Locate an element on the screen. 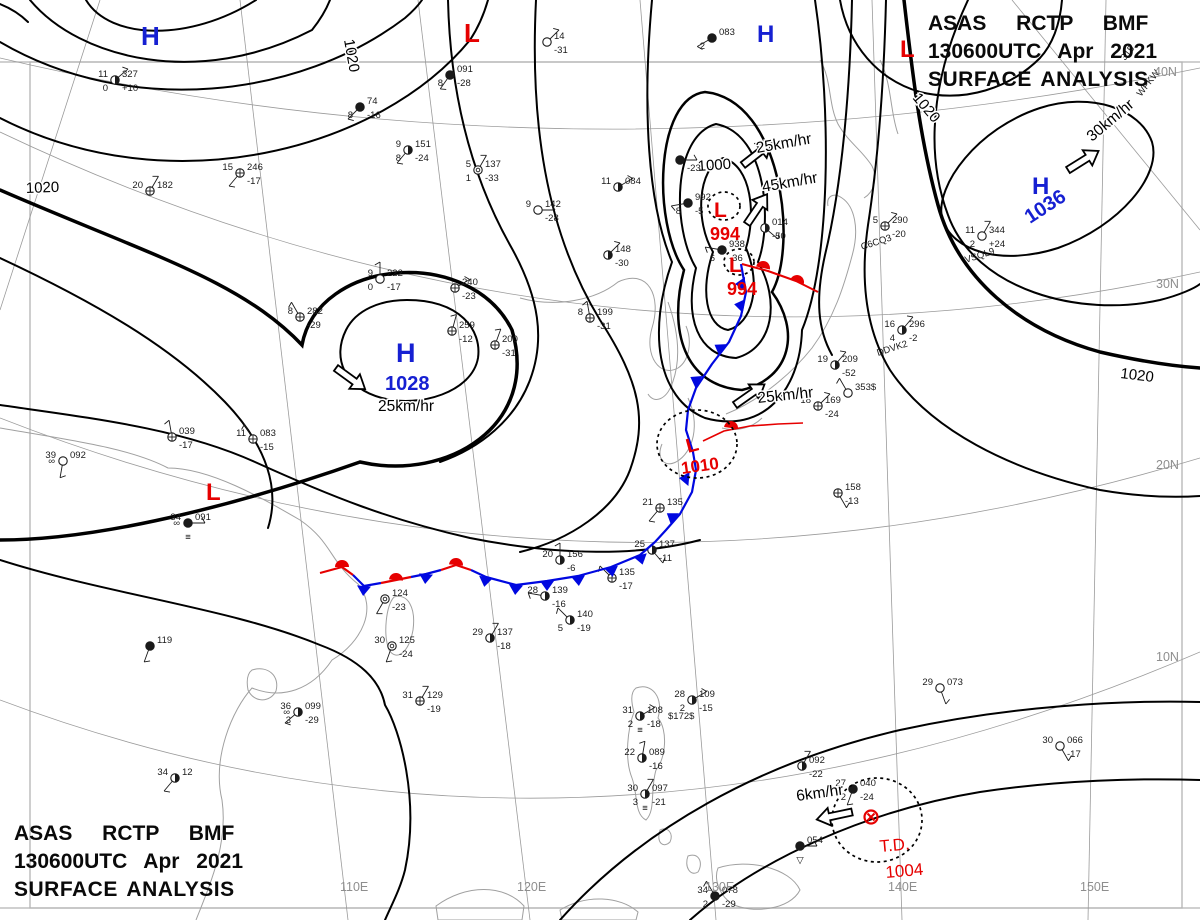 The image size is (1200, 920). station-plot: 124-23 is located at coordinates (392, 601).